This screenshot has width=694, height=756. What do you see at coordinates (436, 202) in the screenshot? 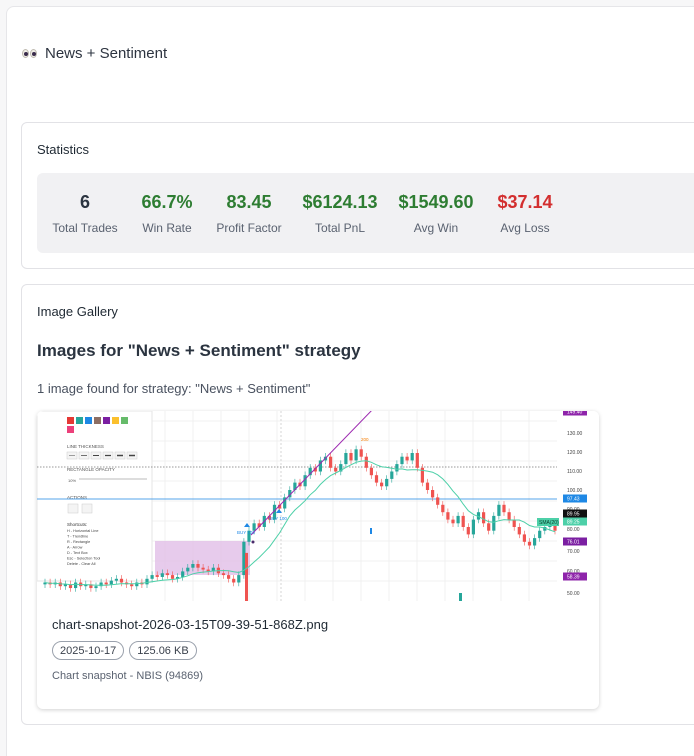
I see `stat-value: $1549.60` at bounding box center [436, 202].